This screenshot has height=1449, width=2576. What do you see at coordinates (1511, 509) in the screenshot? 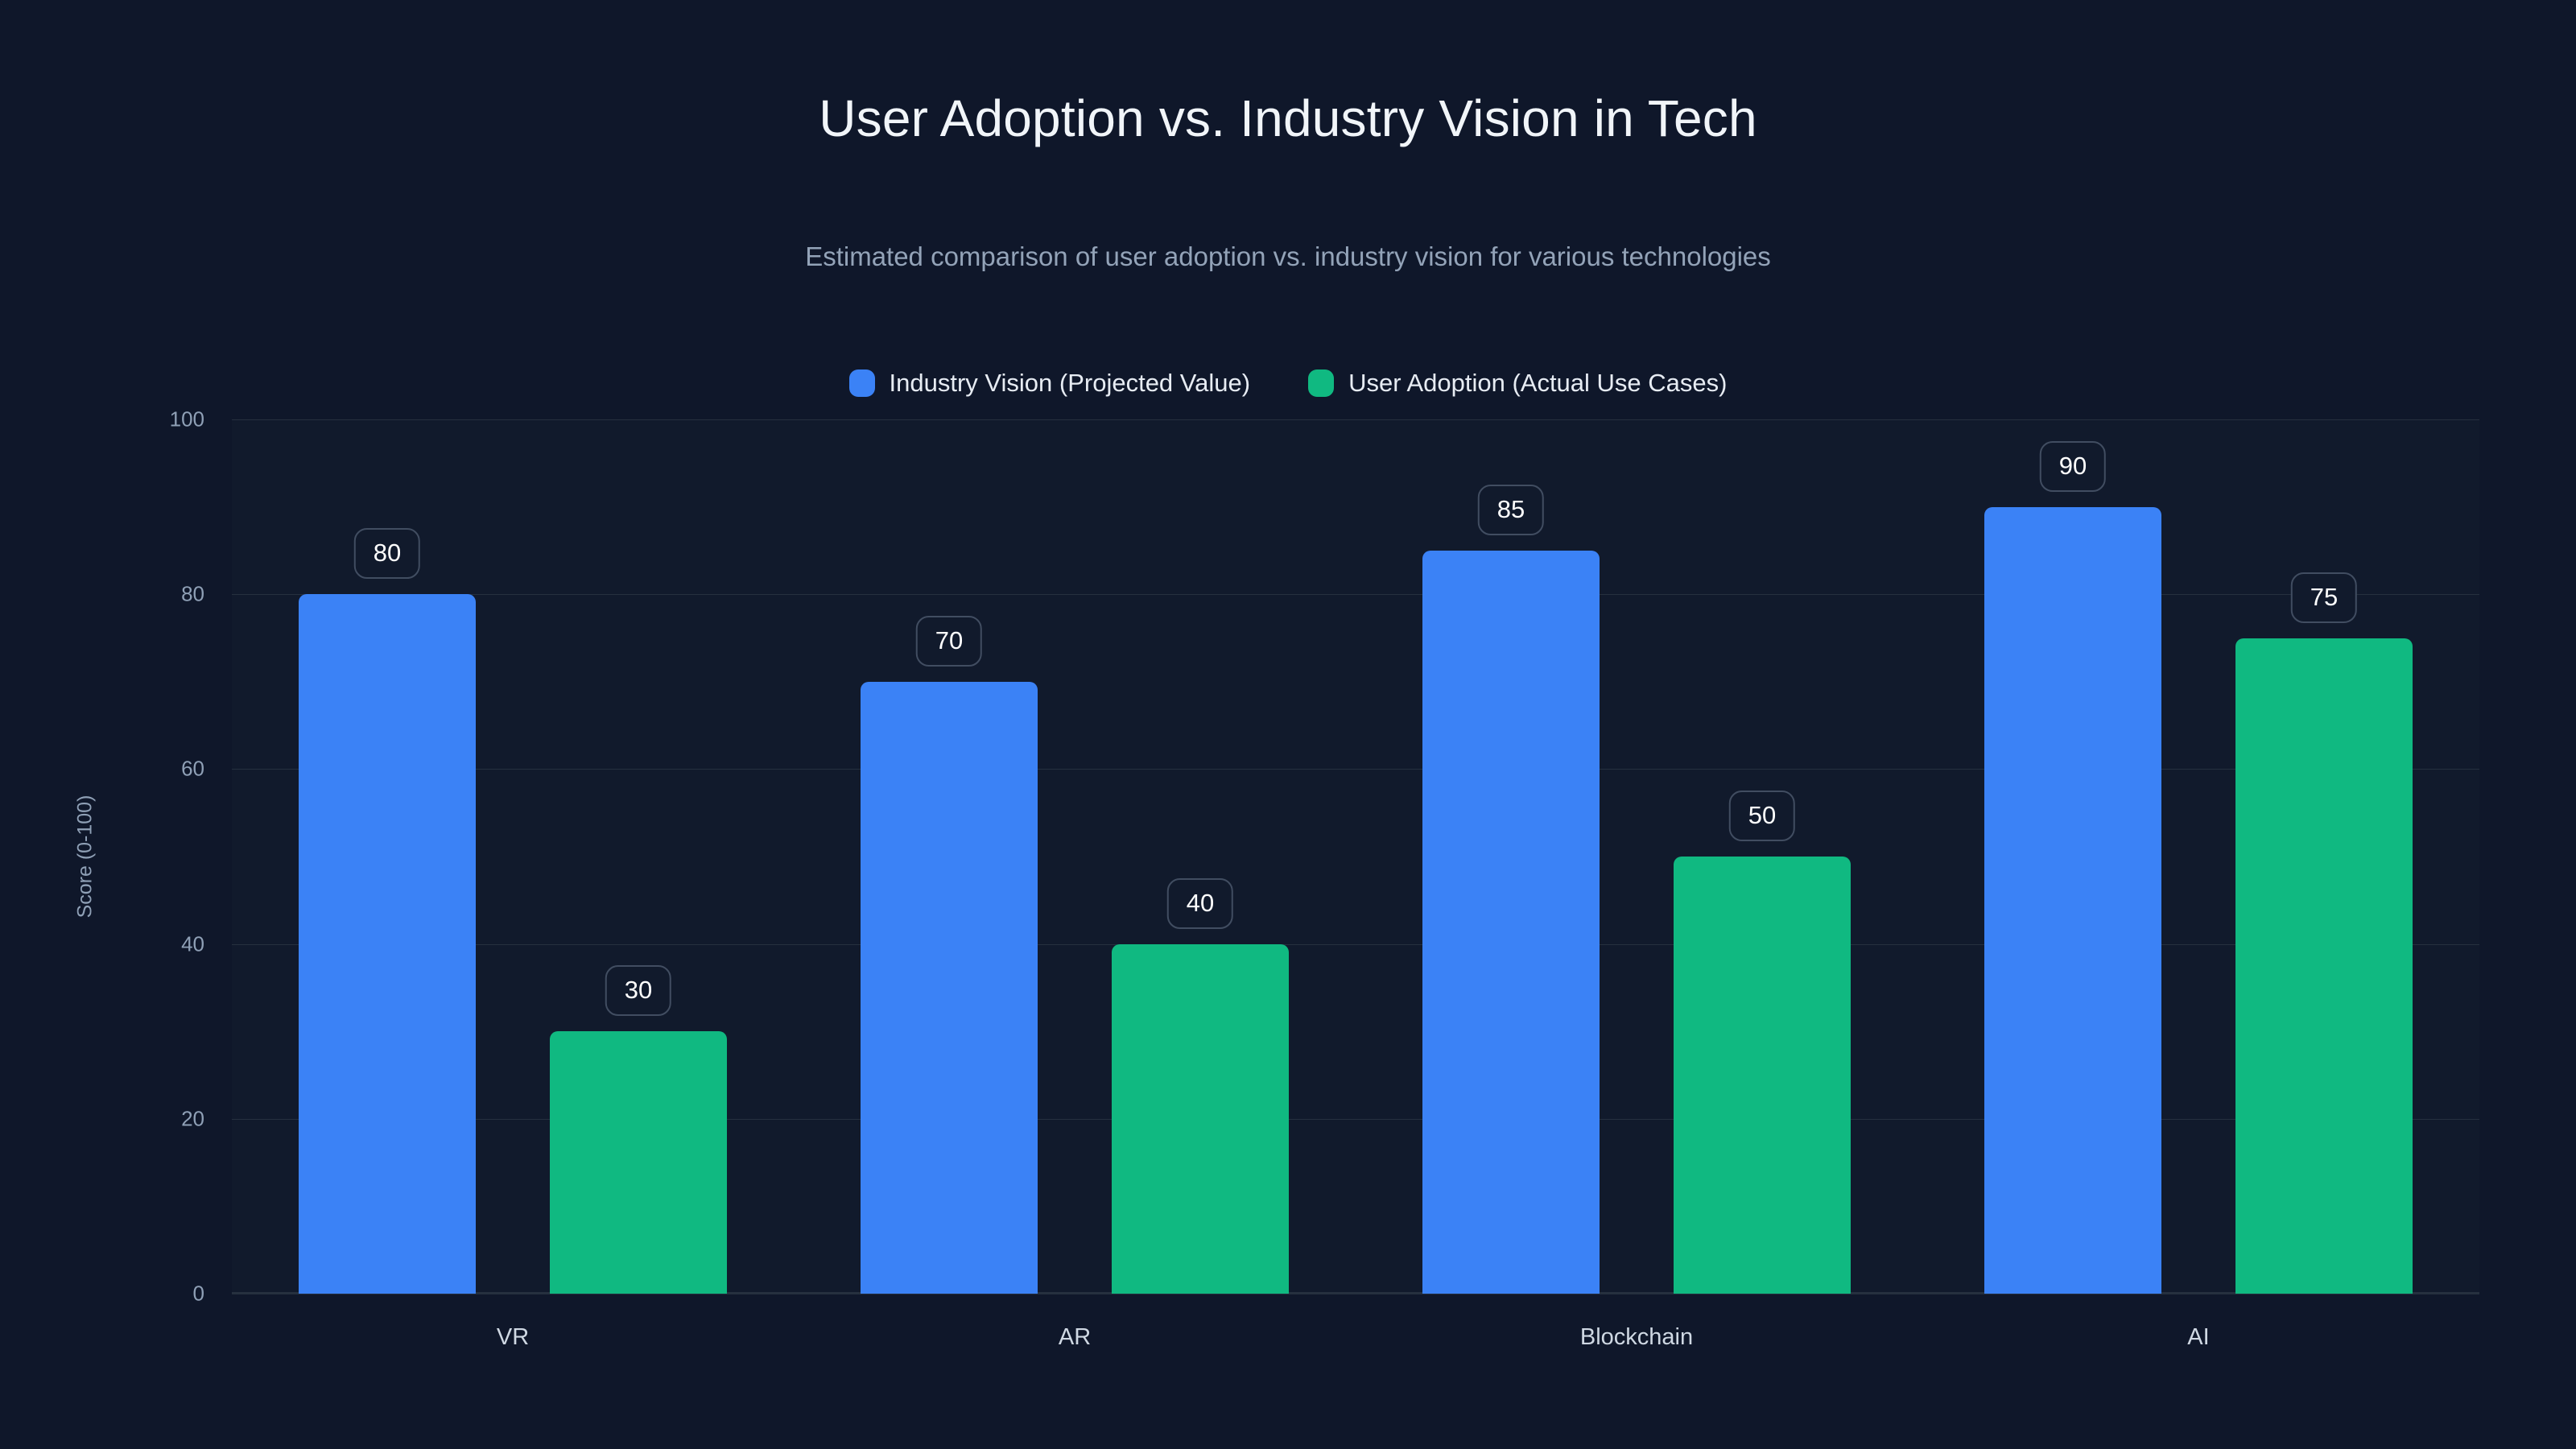
I see `value-badge-blockchain-industry-vision: 85` at bounding box center [1511, 509].